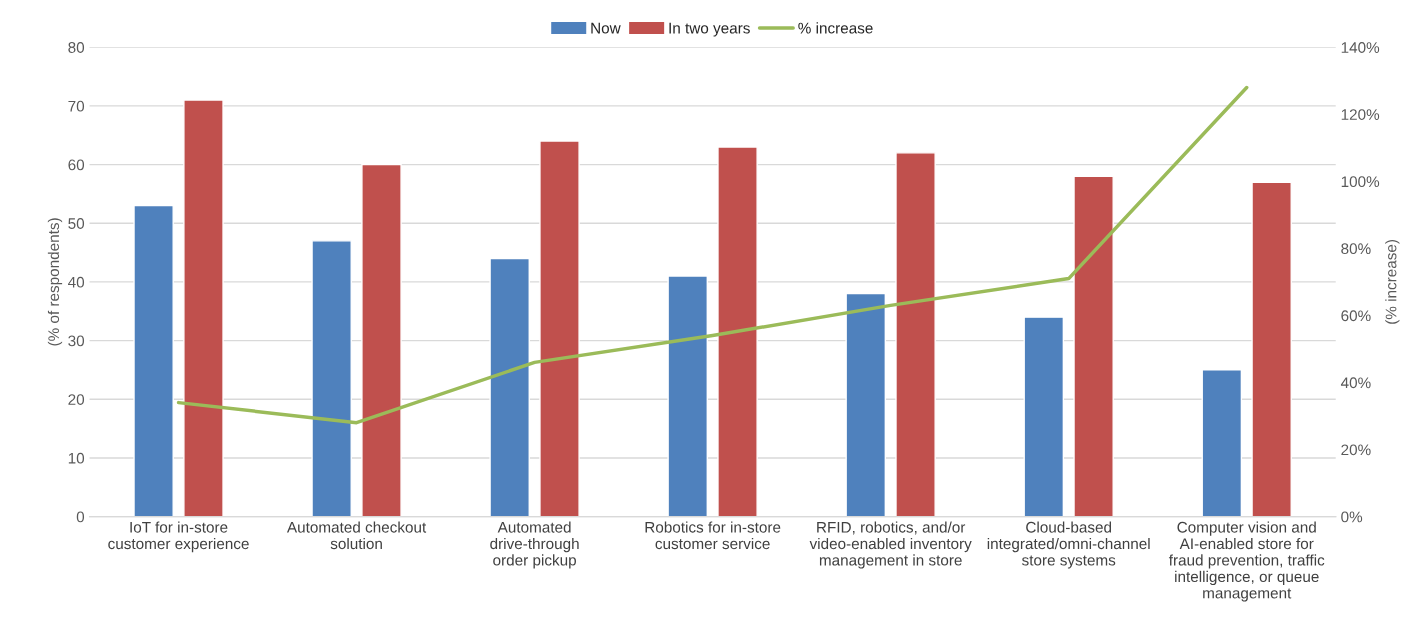 This screenshot has height=630, width=1421. What do you see at coordinates (713, 535) in the screenshot?
I see `x-tick-label: Robotics for in-store customer service` at bounding box center [713, 535].